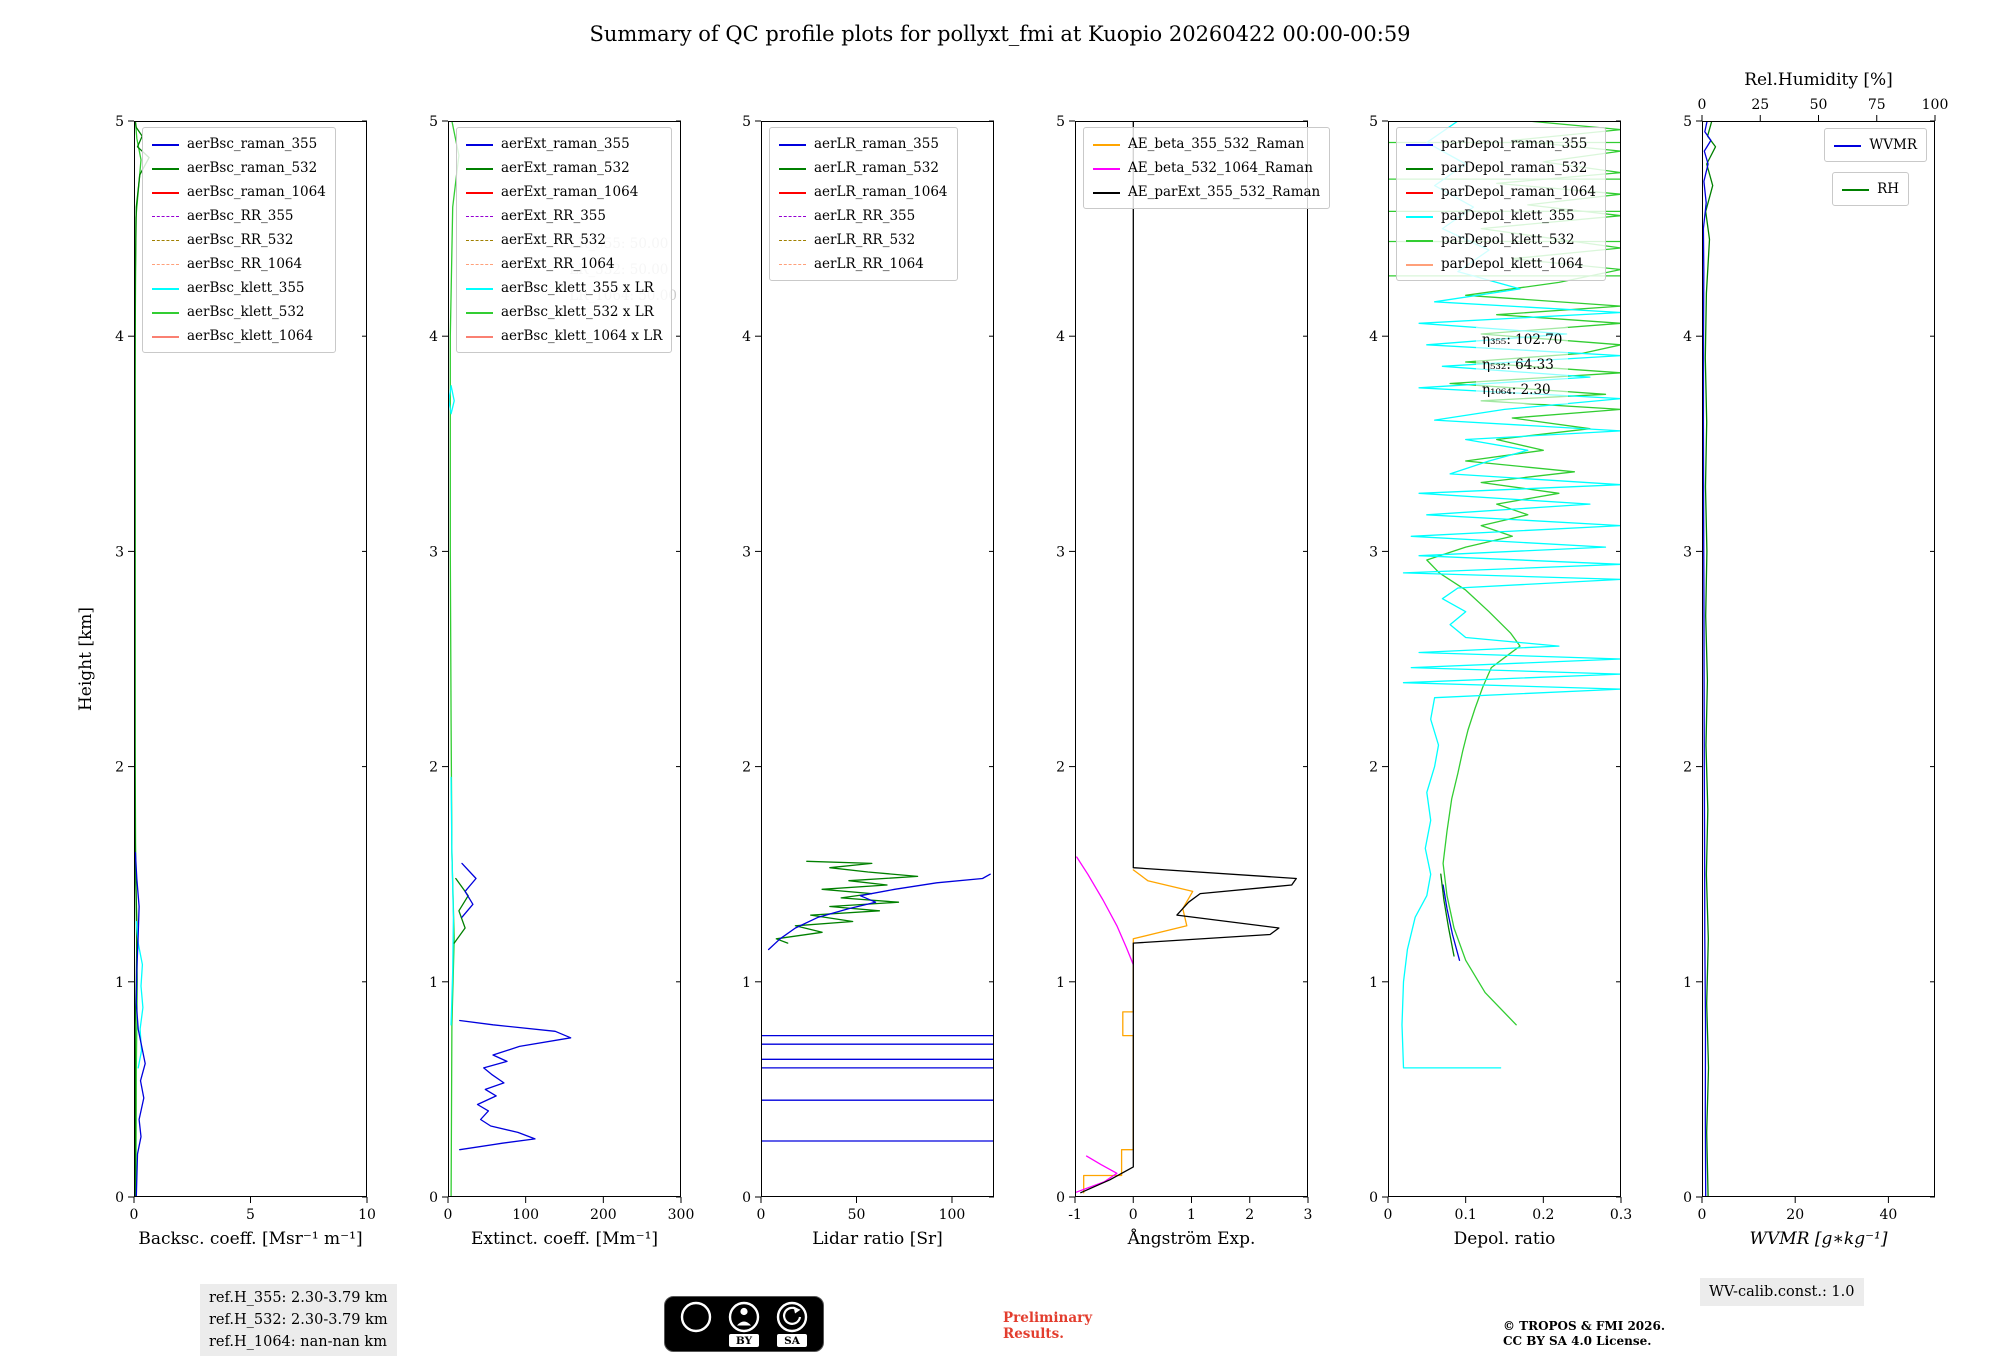  What do you see at coordinates (876, 144) in the screenshot?
I see `legend-label: aerLR_raman_355` at bounding box center [876, 144].